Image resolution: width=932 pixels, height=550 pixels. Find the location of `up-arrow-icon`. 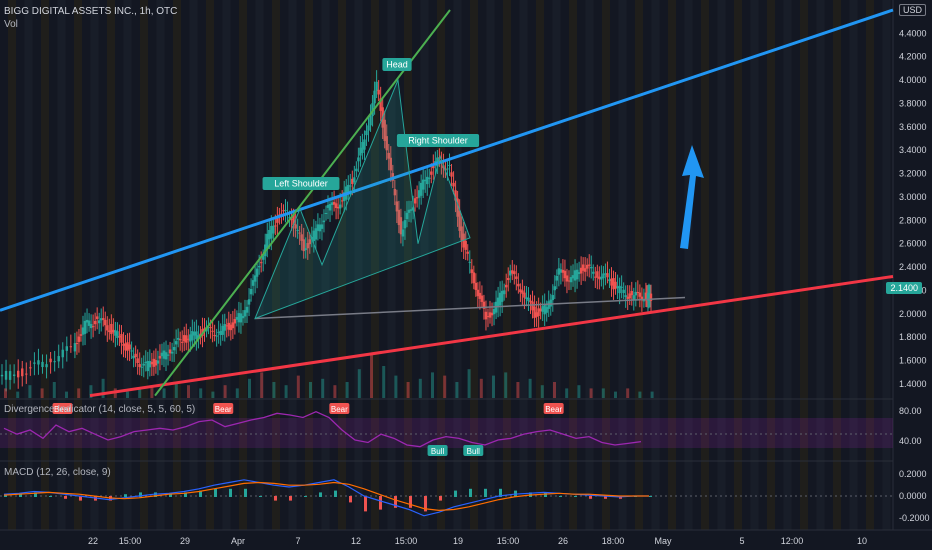

up-arrow-icon is located at coordinates (692, 197).